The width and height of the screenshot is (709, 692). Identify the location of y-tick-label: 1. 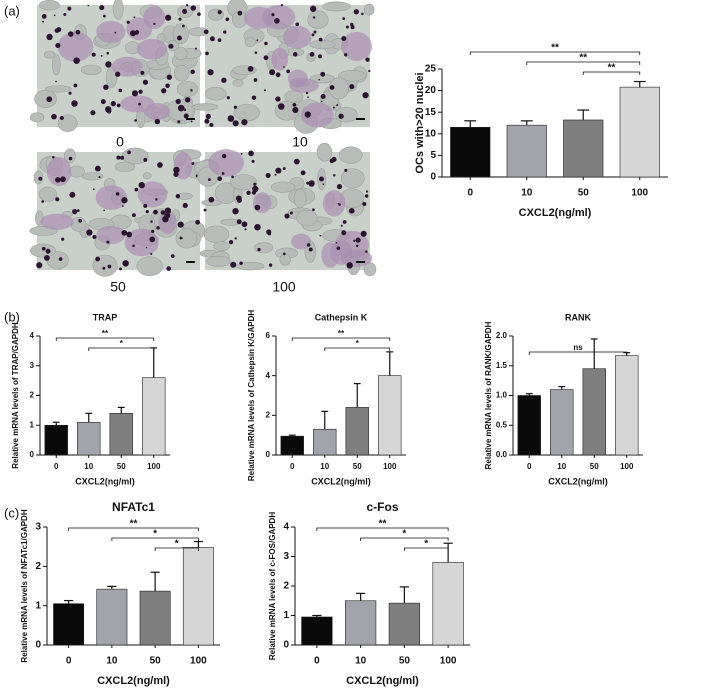
(286, 615).